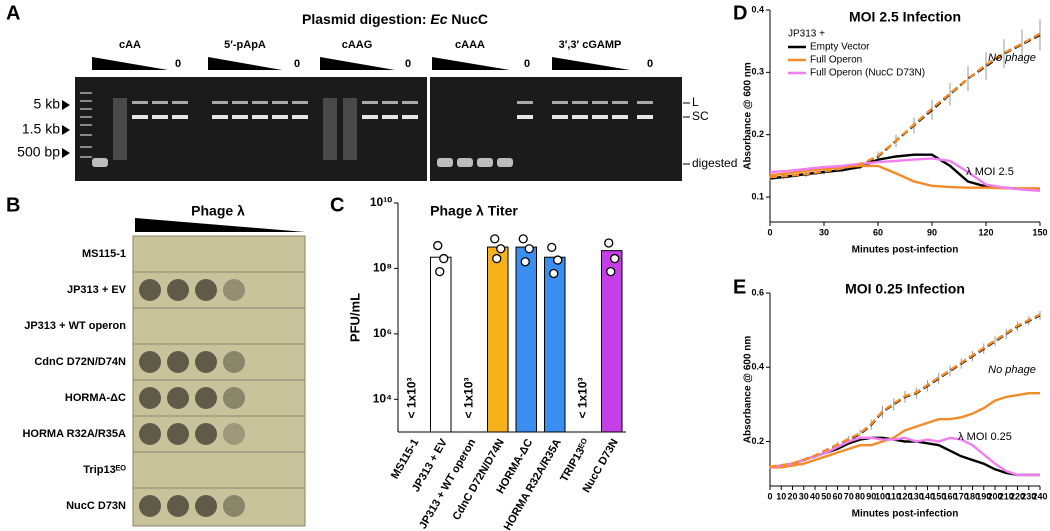  Describe the element at coordinates (792, 496) in the screenshot. I see `x-tick-label: 20` at that location.